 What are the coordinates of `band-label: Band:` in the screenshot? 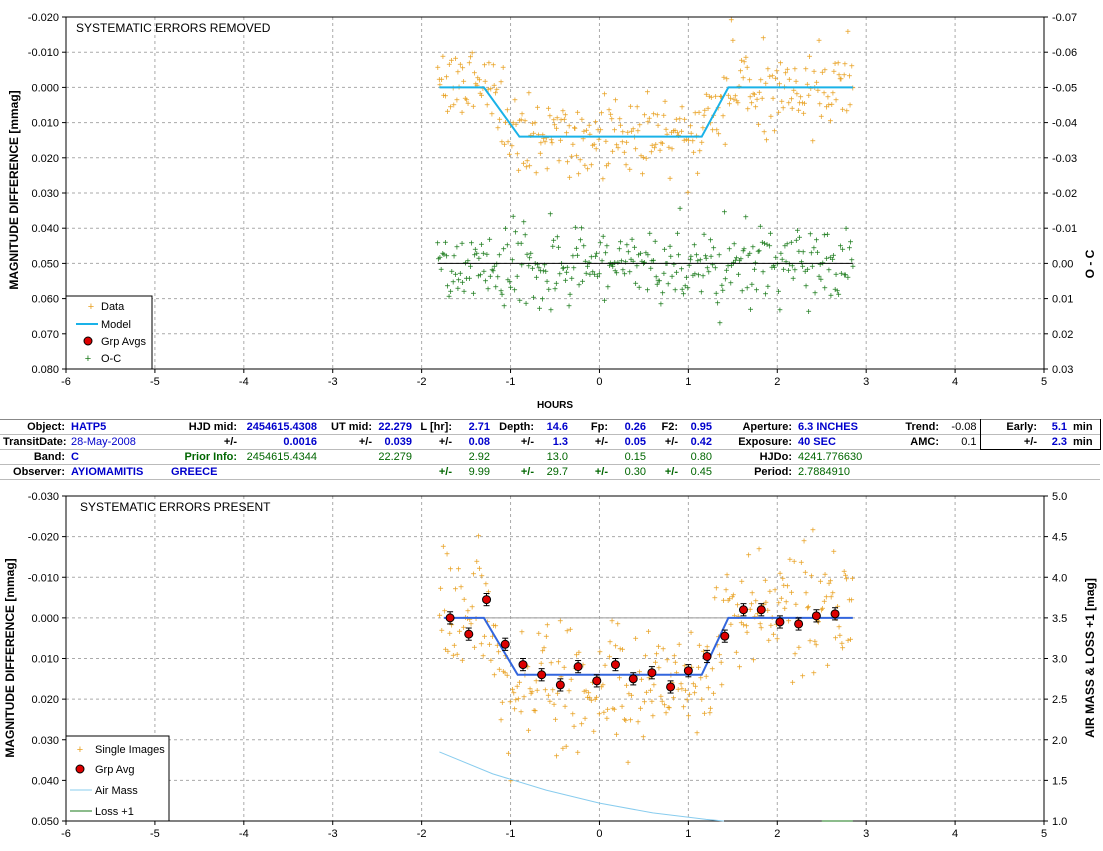 It's located at (49, 457).